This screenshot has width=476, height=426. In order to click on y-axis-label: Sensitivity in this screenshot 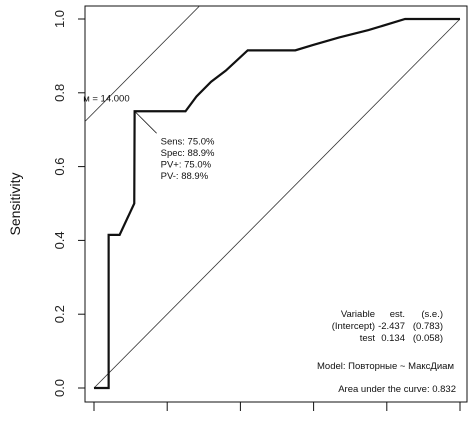, I will do `click(15, 203)`.